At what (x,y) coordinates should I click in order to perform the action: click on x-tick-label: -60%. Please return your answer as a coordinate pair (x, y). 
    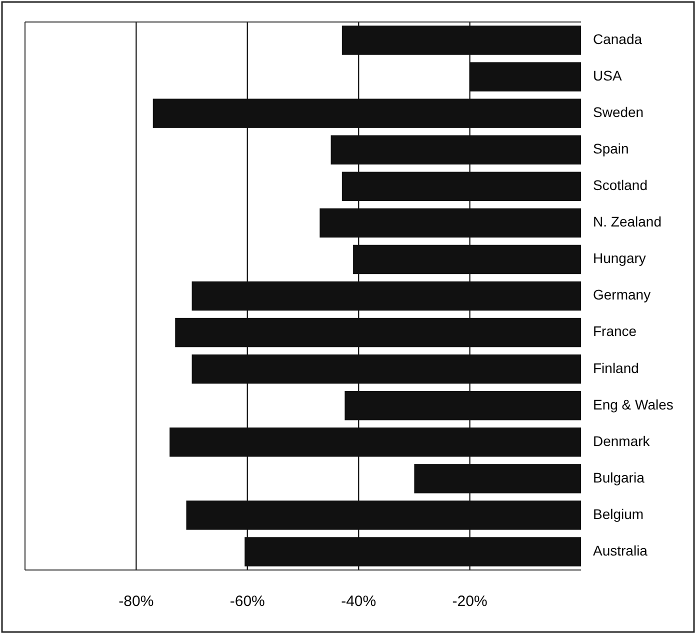
    Looking at the image, I should click on (247, 601).